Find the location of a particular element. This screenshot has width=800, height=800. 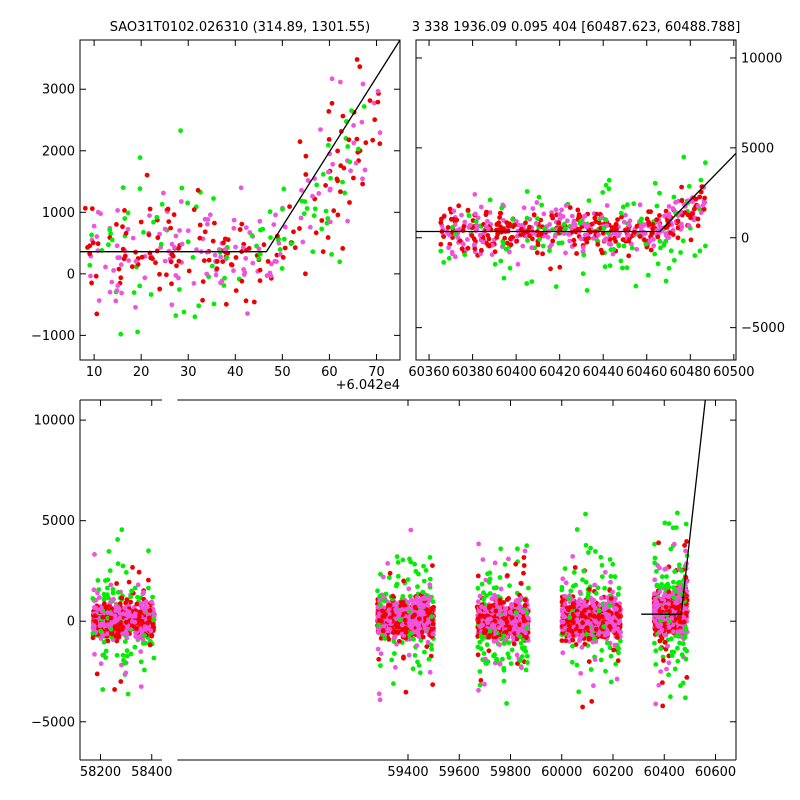

x-tick-label: 70 is located at coordinates (376, 372).